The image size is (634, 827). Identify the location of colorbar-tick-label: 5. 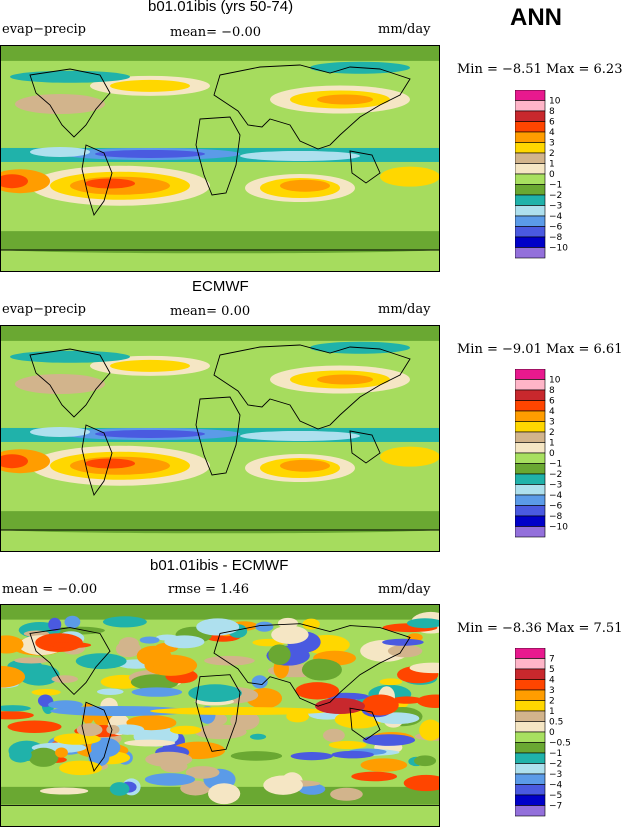
(552, 670).